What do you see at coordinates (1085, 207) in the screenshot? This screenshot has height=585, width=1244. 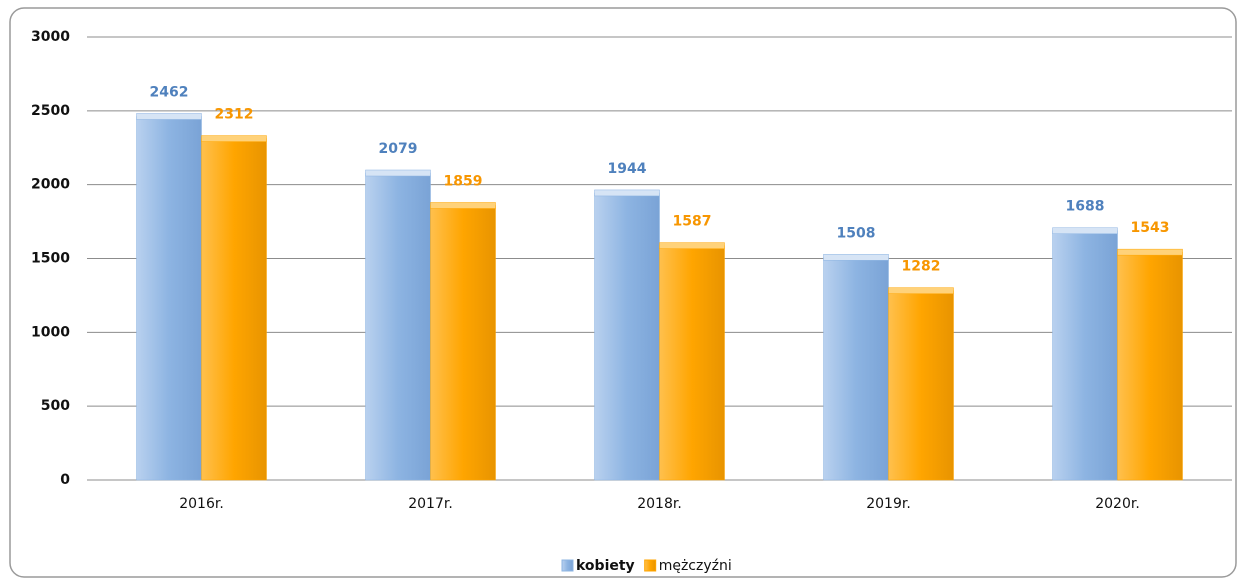 I see `data-label: 1688` at bounding box center [1085, 207].